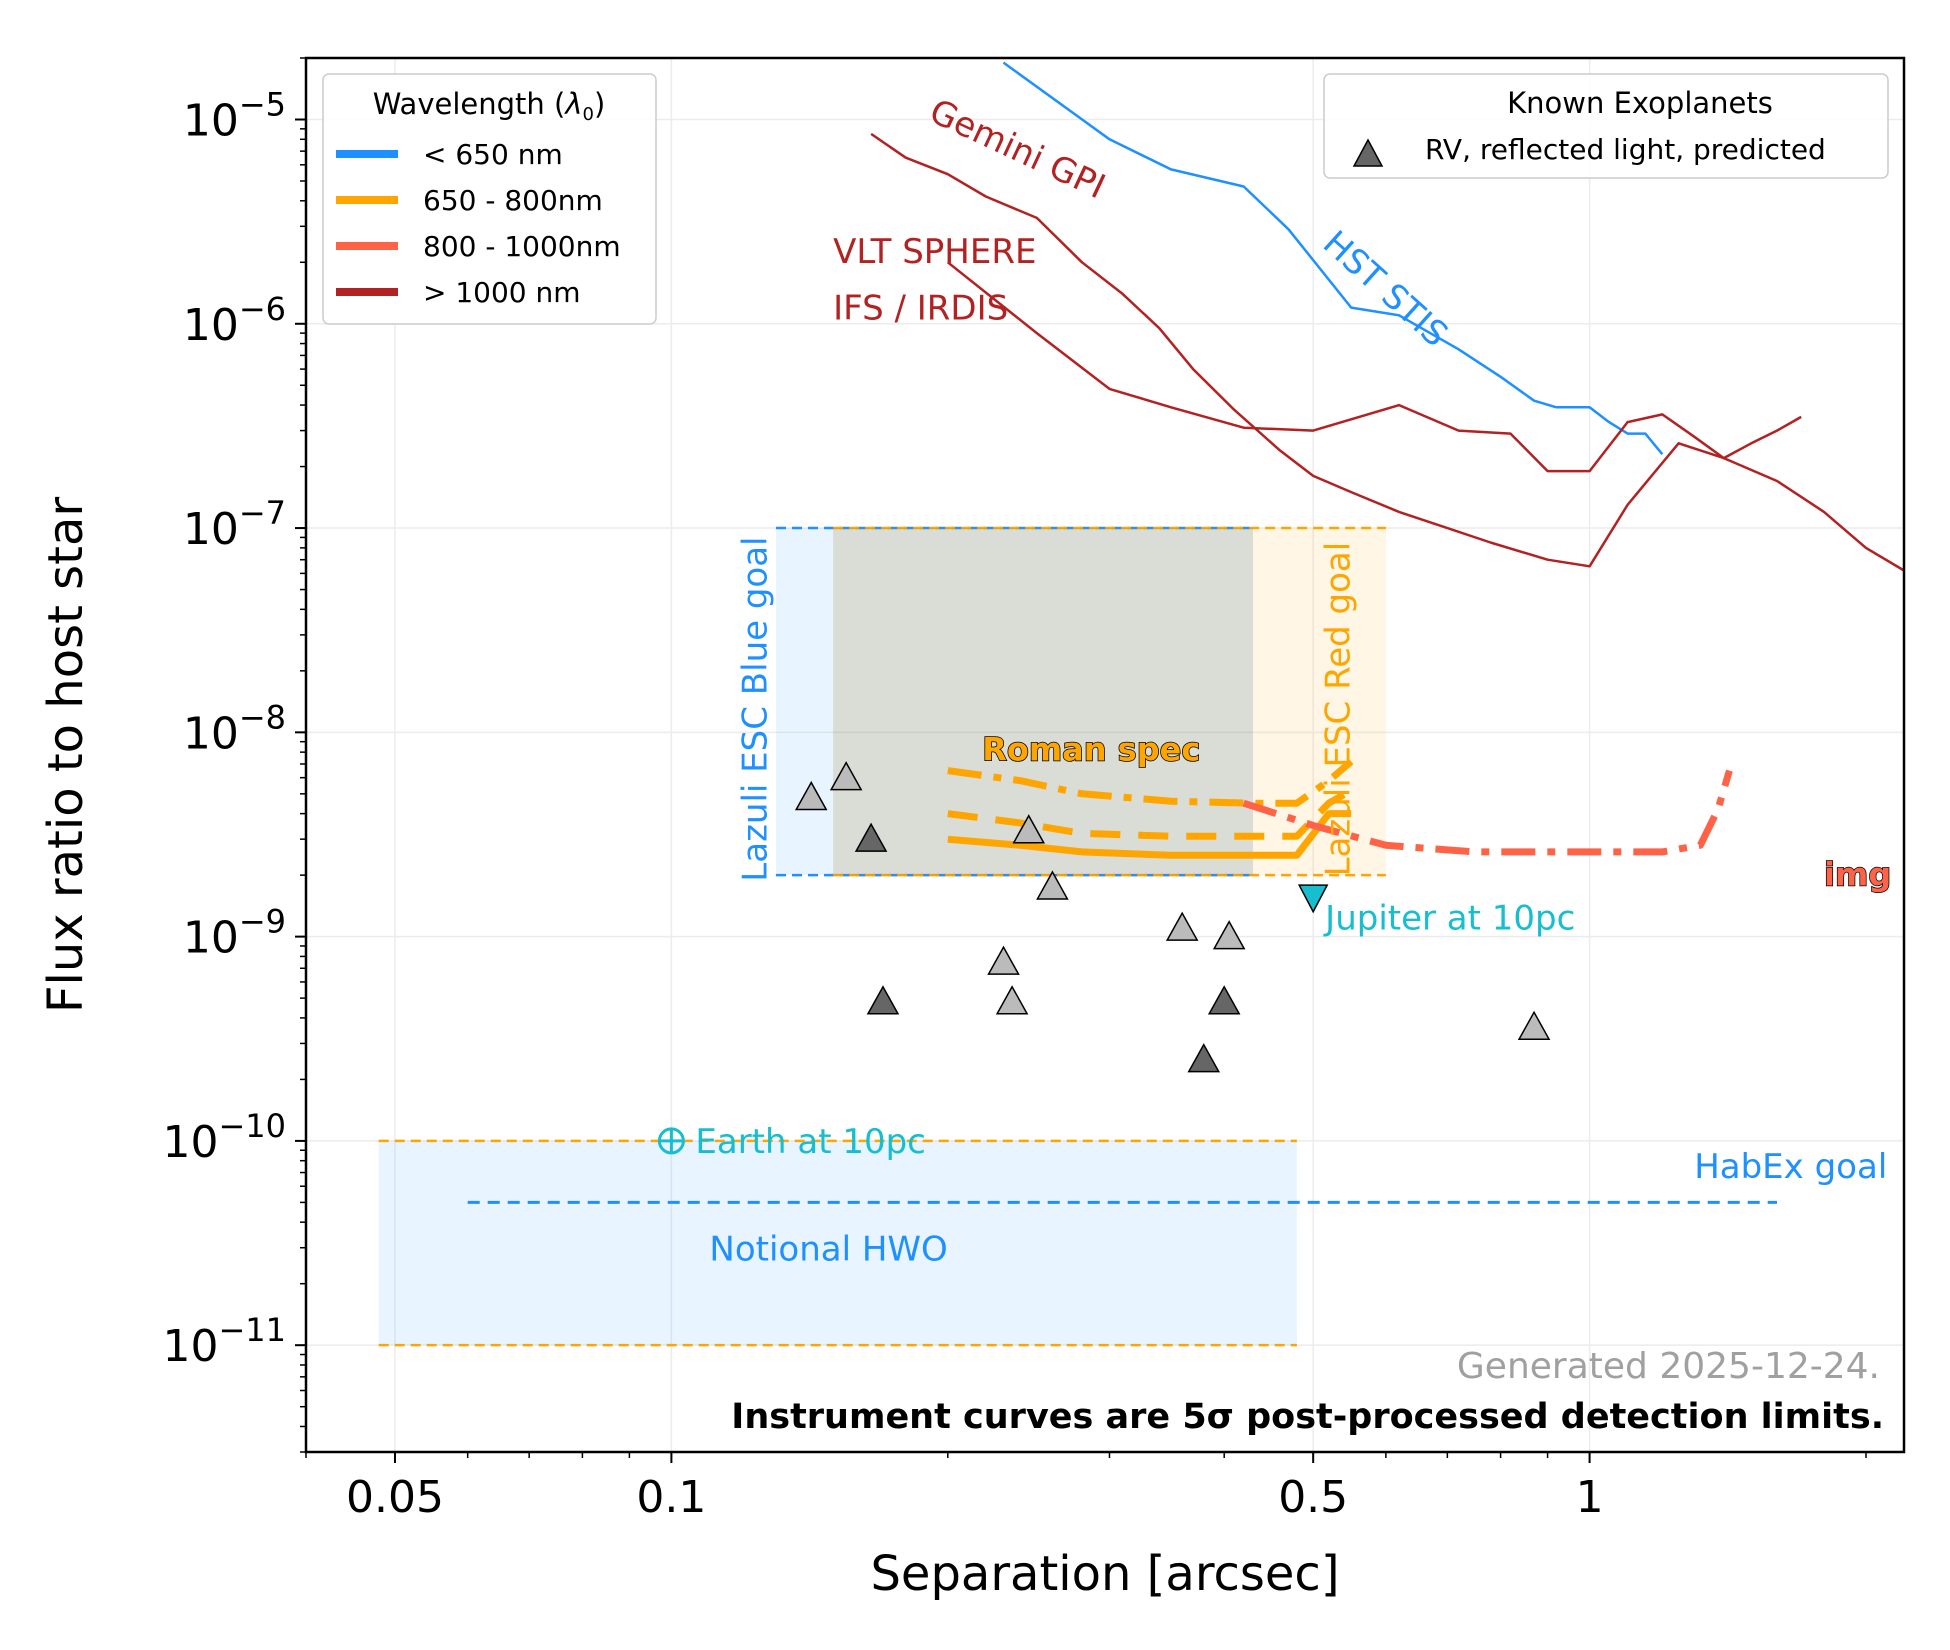 The height and width of the screenshot is (1650, 1950). What do you see at coordinates (1790, 1167) in the screenshot?
I see `annotation-habex-goal: HabEx goal` at bounding box center [1790, 1167].